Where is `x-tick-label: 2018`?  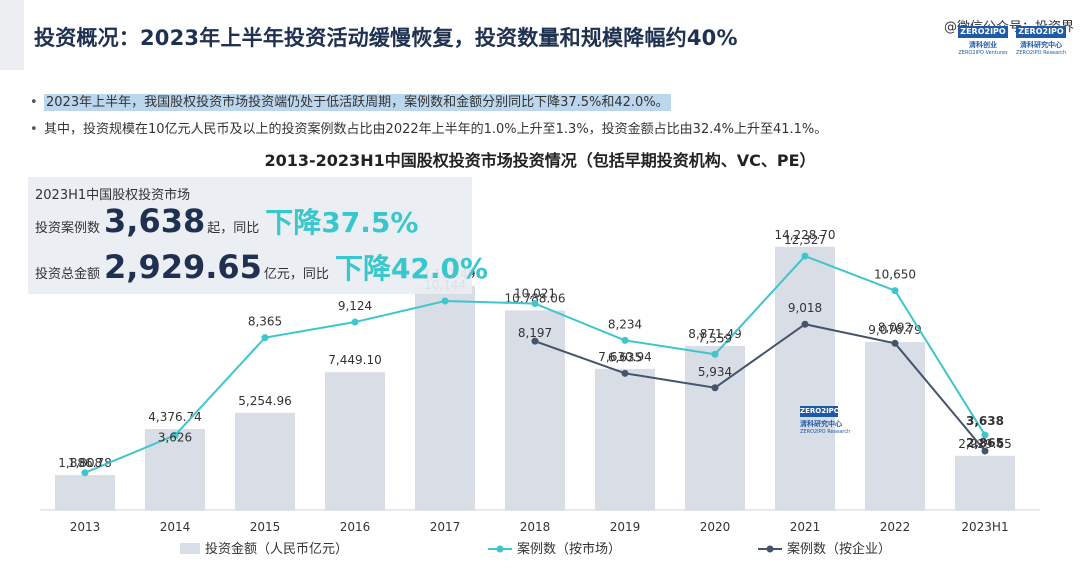
x-tick-label: 2018 is located at coordinates (535, 527).